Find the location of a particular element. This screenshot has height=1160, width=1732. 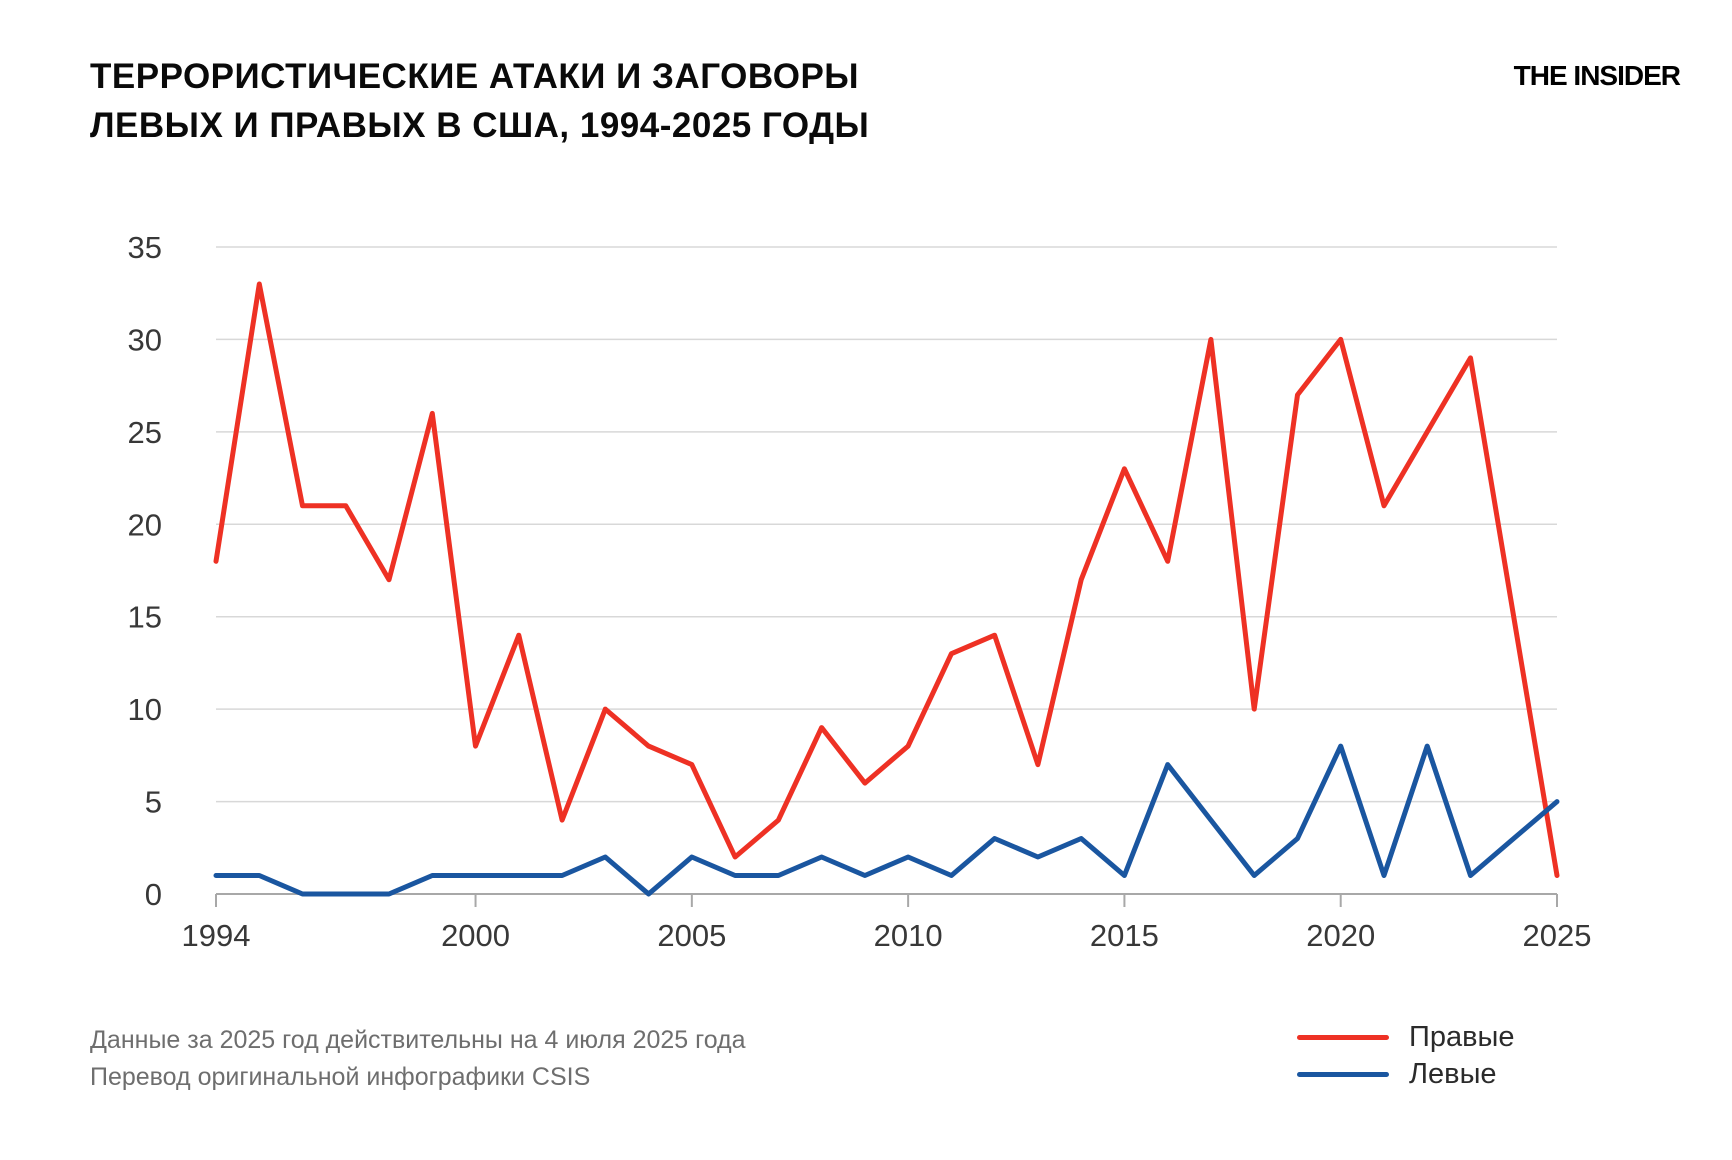

legend-label-left-wing: Левые is located at coordinates (1453, 1074).